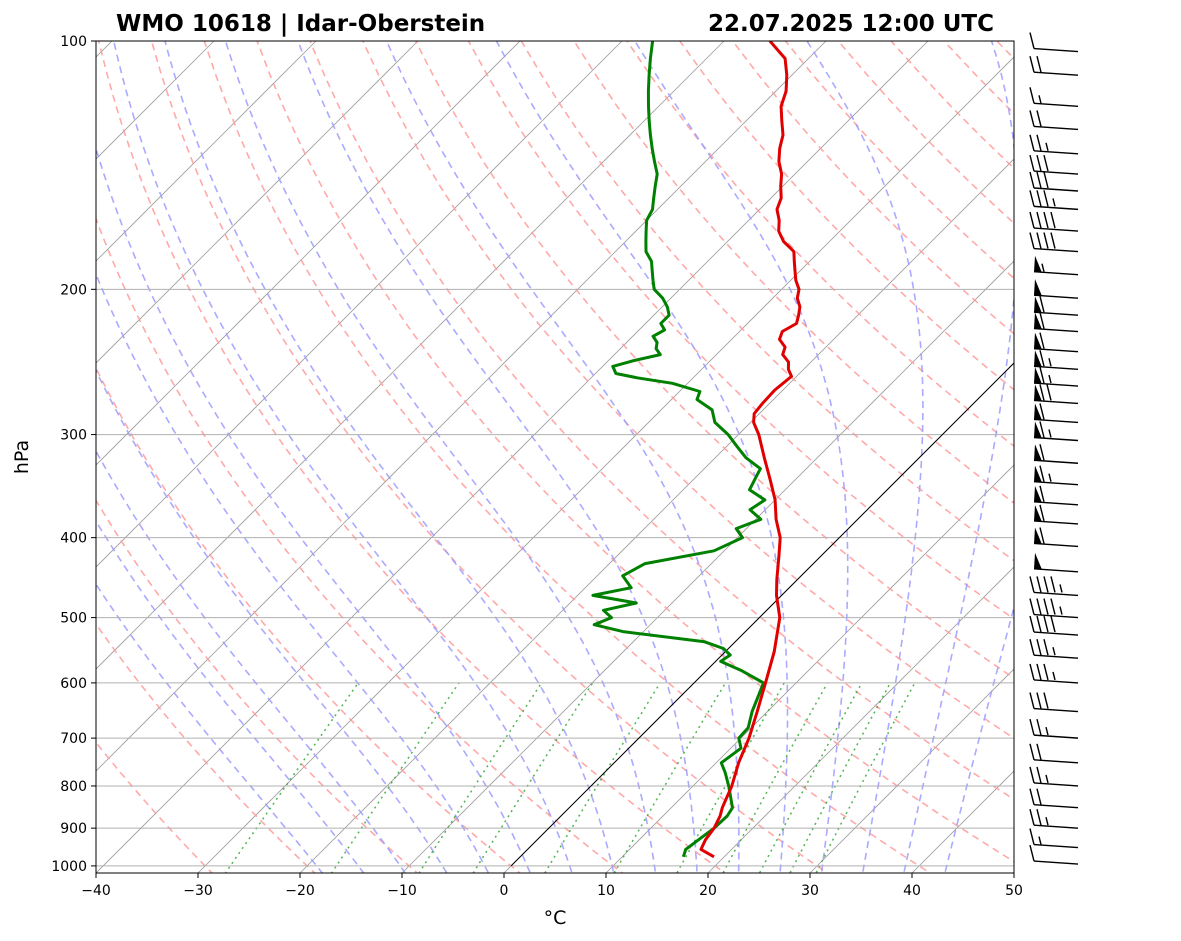 Image resolution: width=1181 pixels, height=941 pixels. What do you see at coordinates (73, 436) in the screenshot?
I see `y-tick-label: 300` at bounding box center [73, 436].